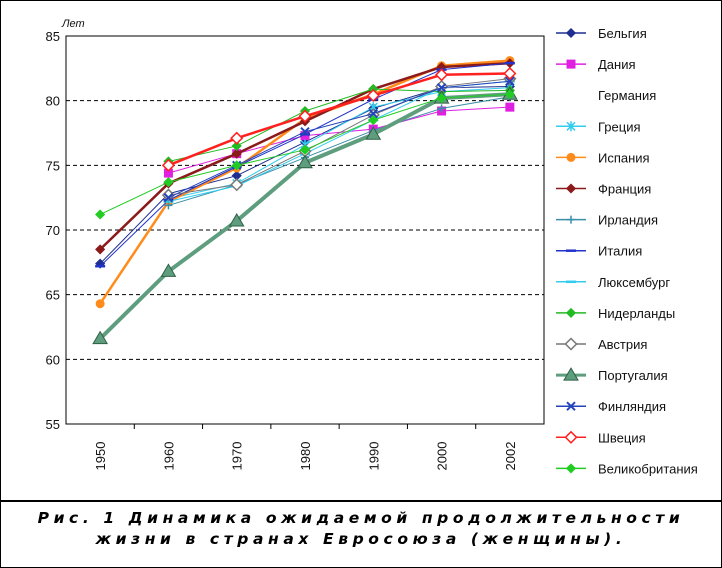  Describe the element at coordinates (622, 33) in the screenshot. I see `legend-label: Бельгия` at that location.